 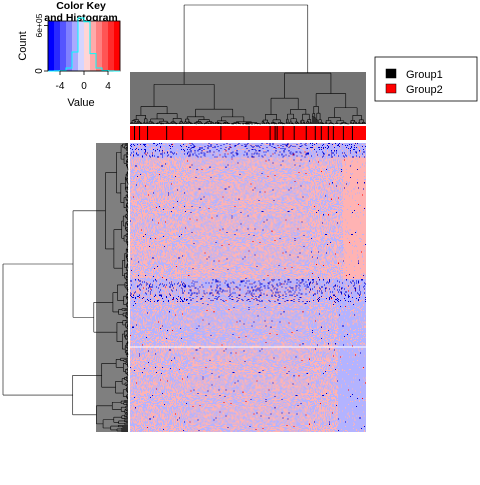 I want to click on color-key-title: Color Key, so click(x=81, y=6).